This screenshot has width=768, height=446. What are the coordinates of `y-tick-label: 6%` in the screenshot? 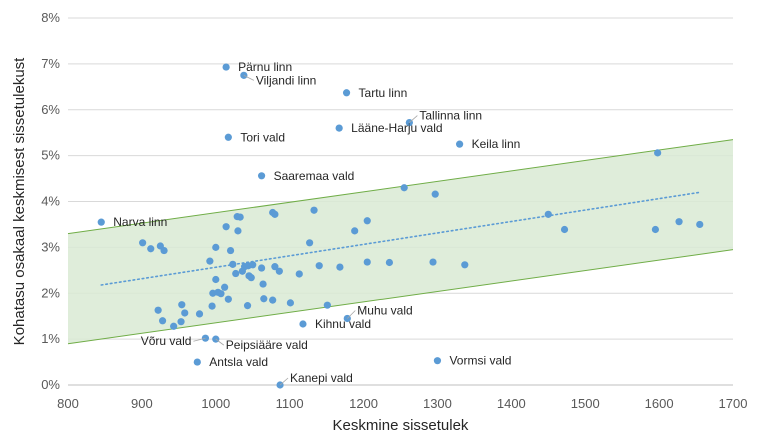 It's located at (50, 109).